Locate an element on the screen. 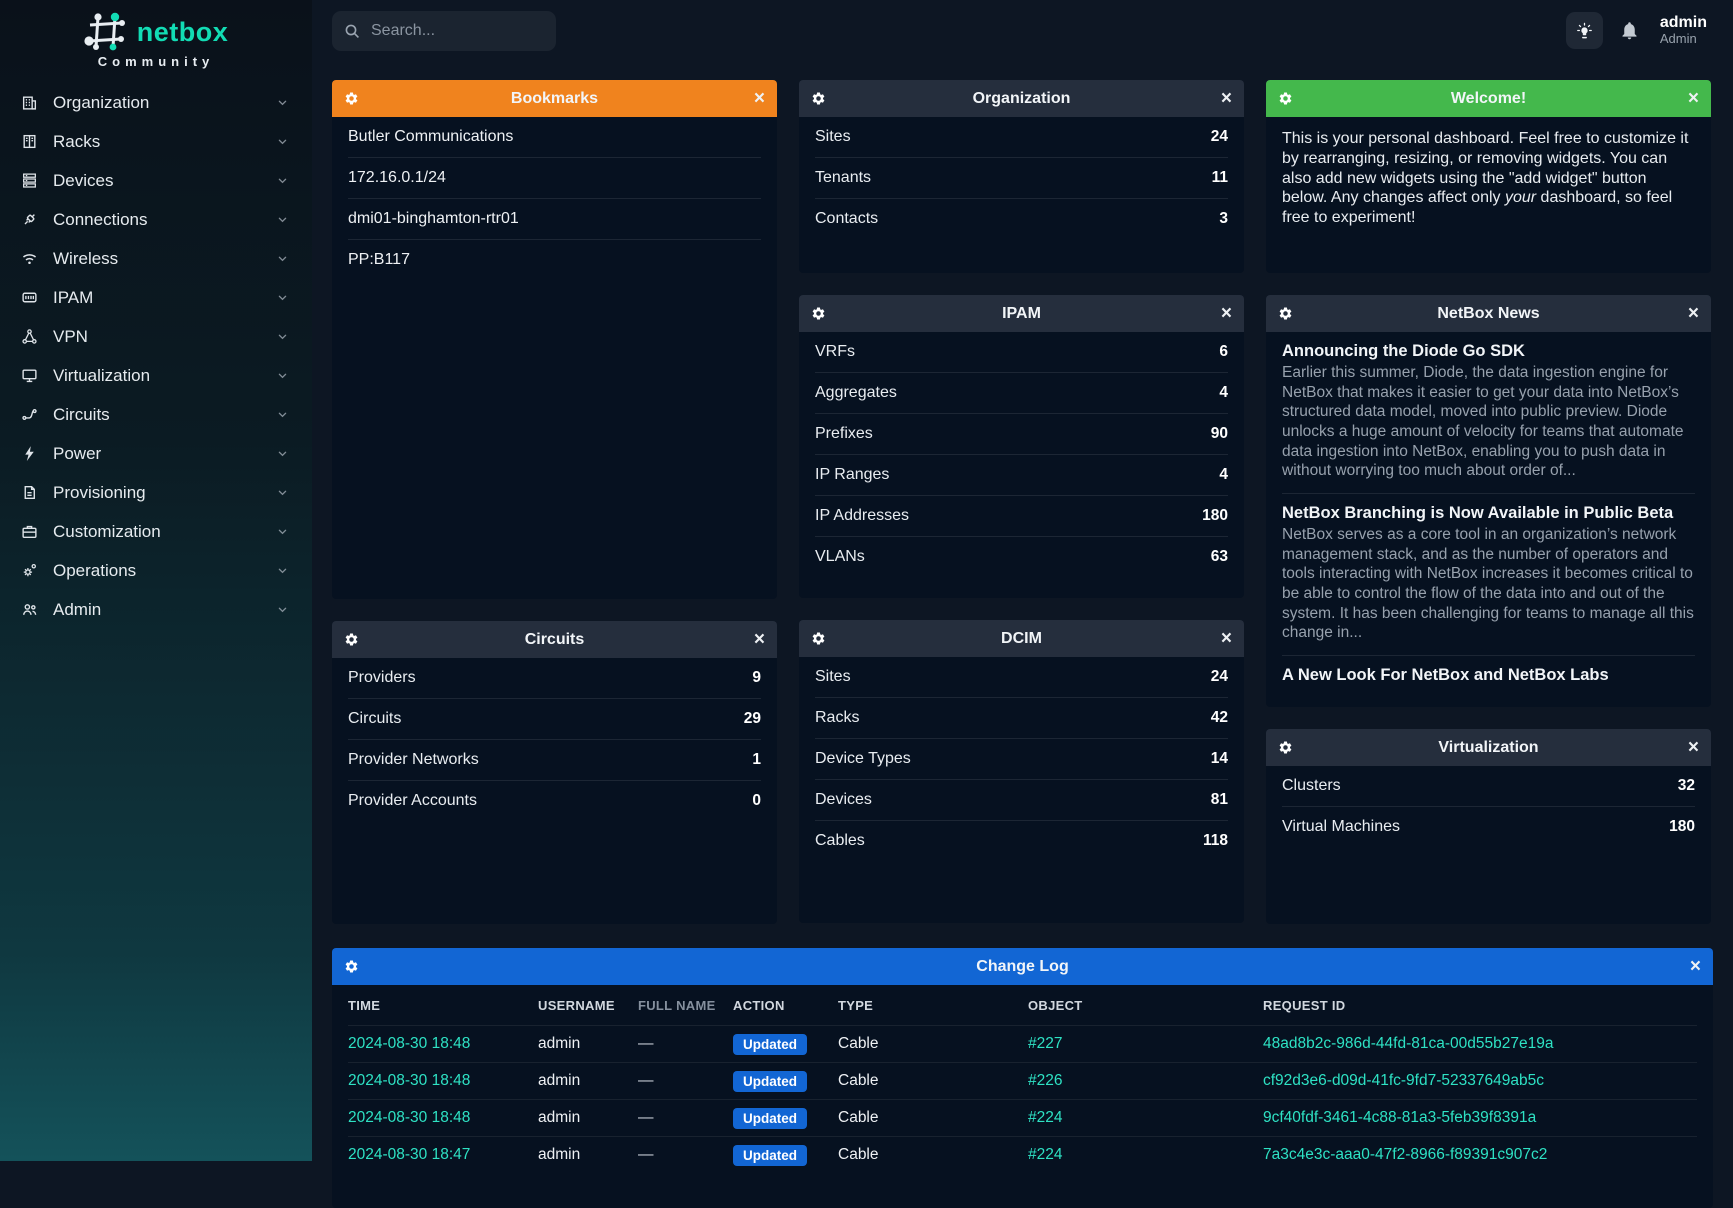 Image resolution: width=1733 pixels, height=1208 pixels. stat-row: IP Ranges 4 is located at coordinates (1021, 474).